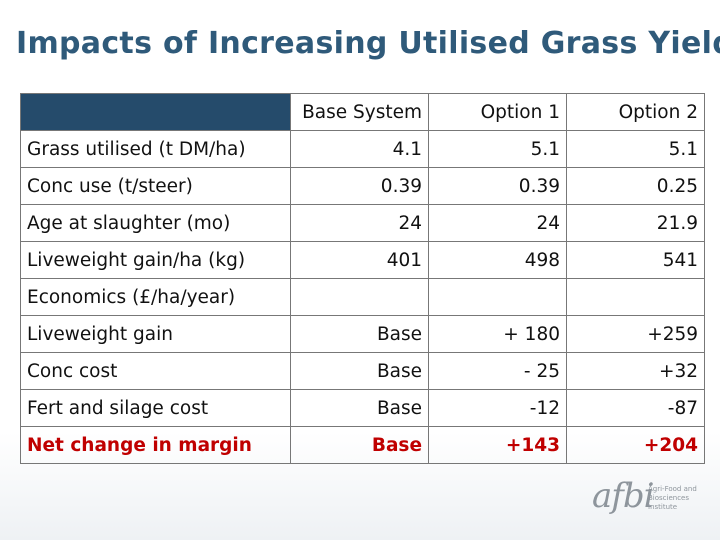 This screenshot has height=540, width=720. Describe the element at coordinates (155, 112) in the screenshot. I see `header-corner` at that location.